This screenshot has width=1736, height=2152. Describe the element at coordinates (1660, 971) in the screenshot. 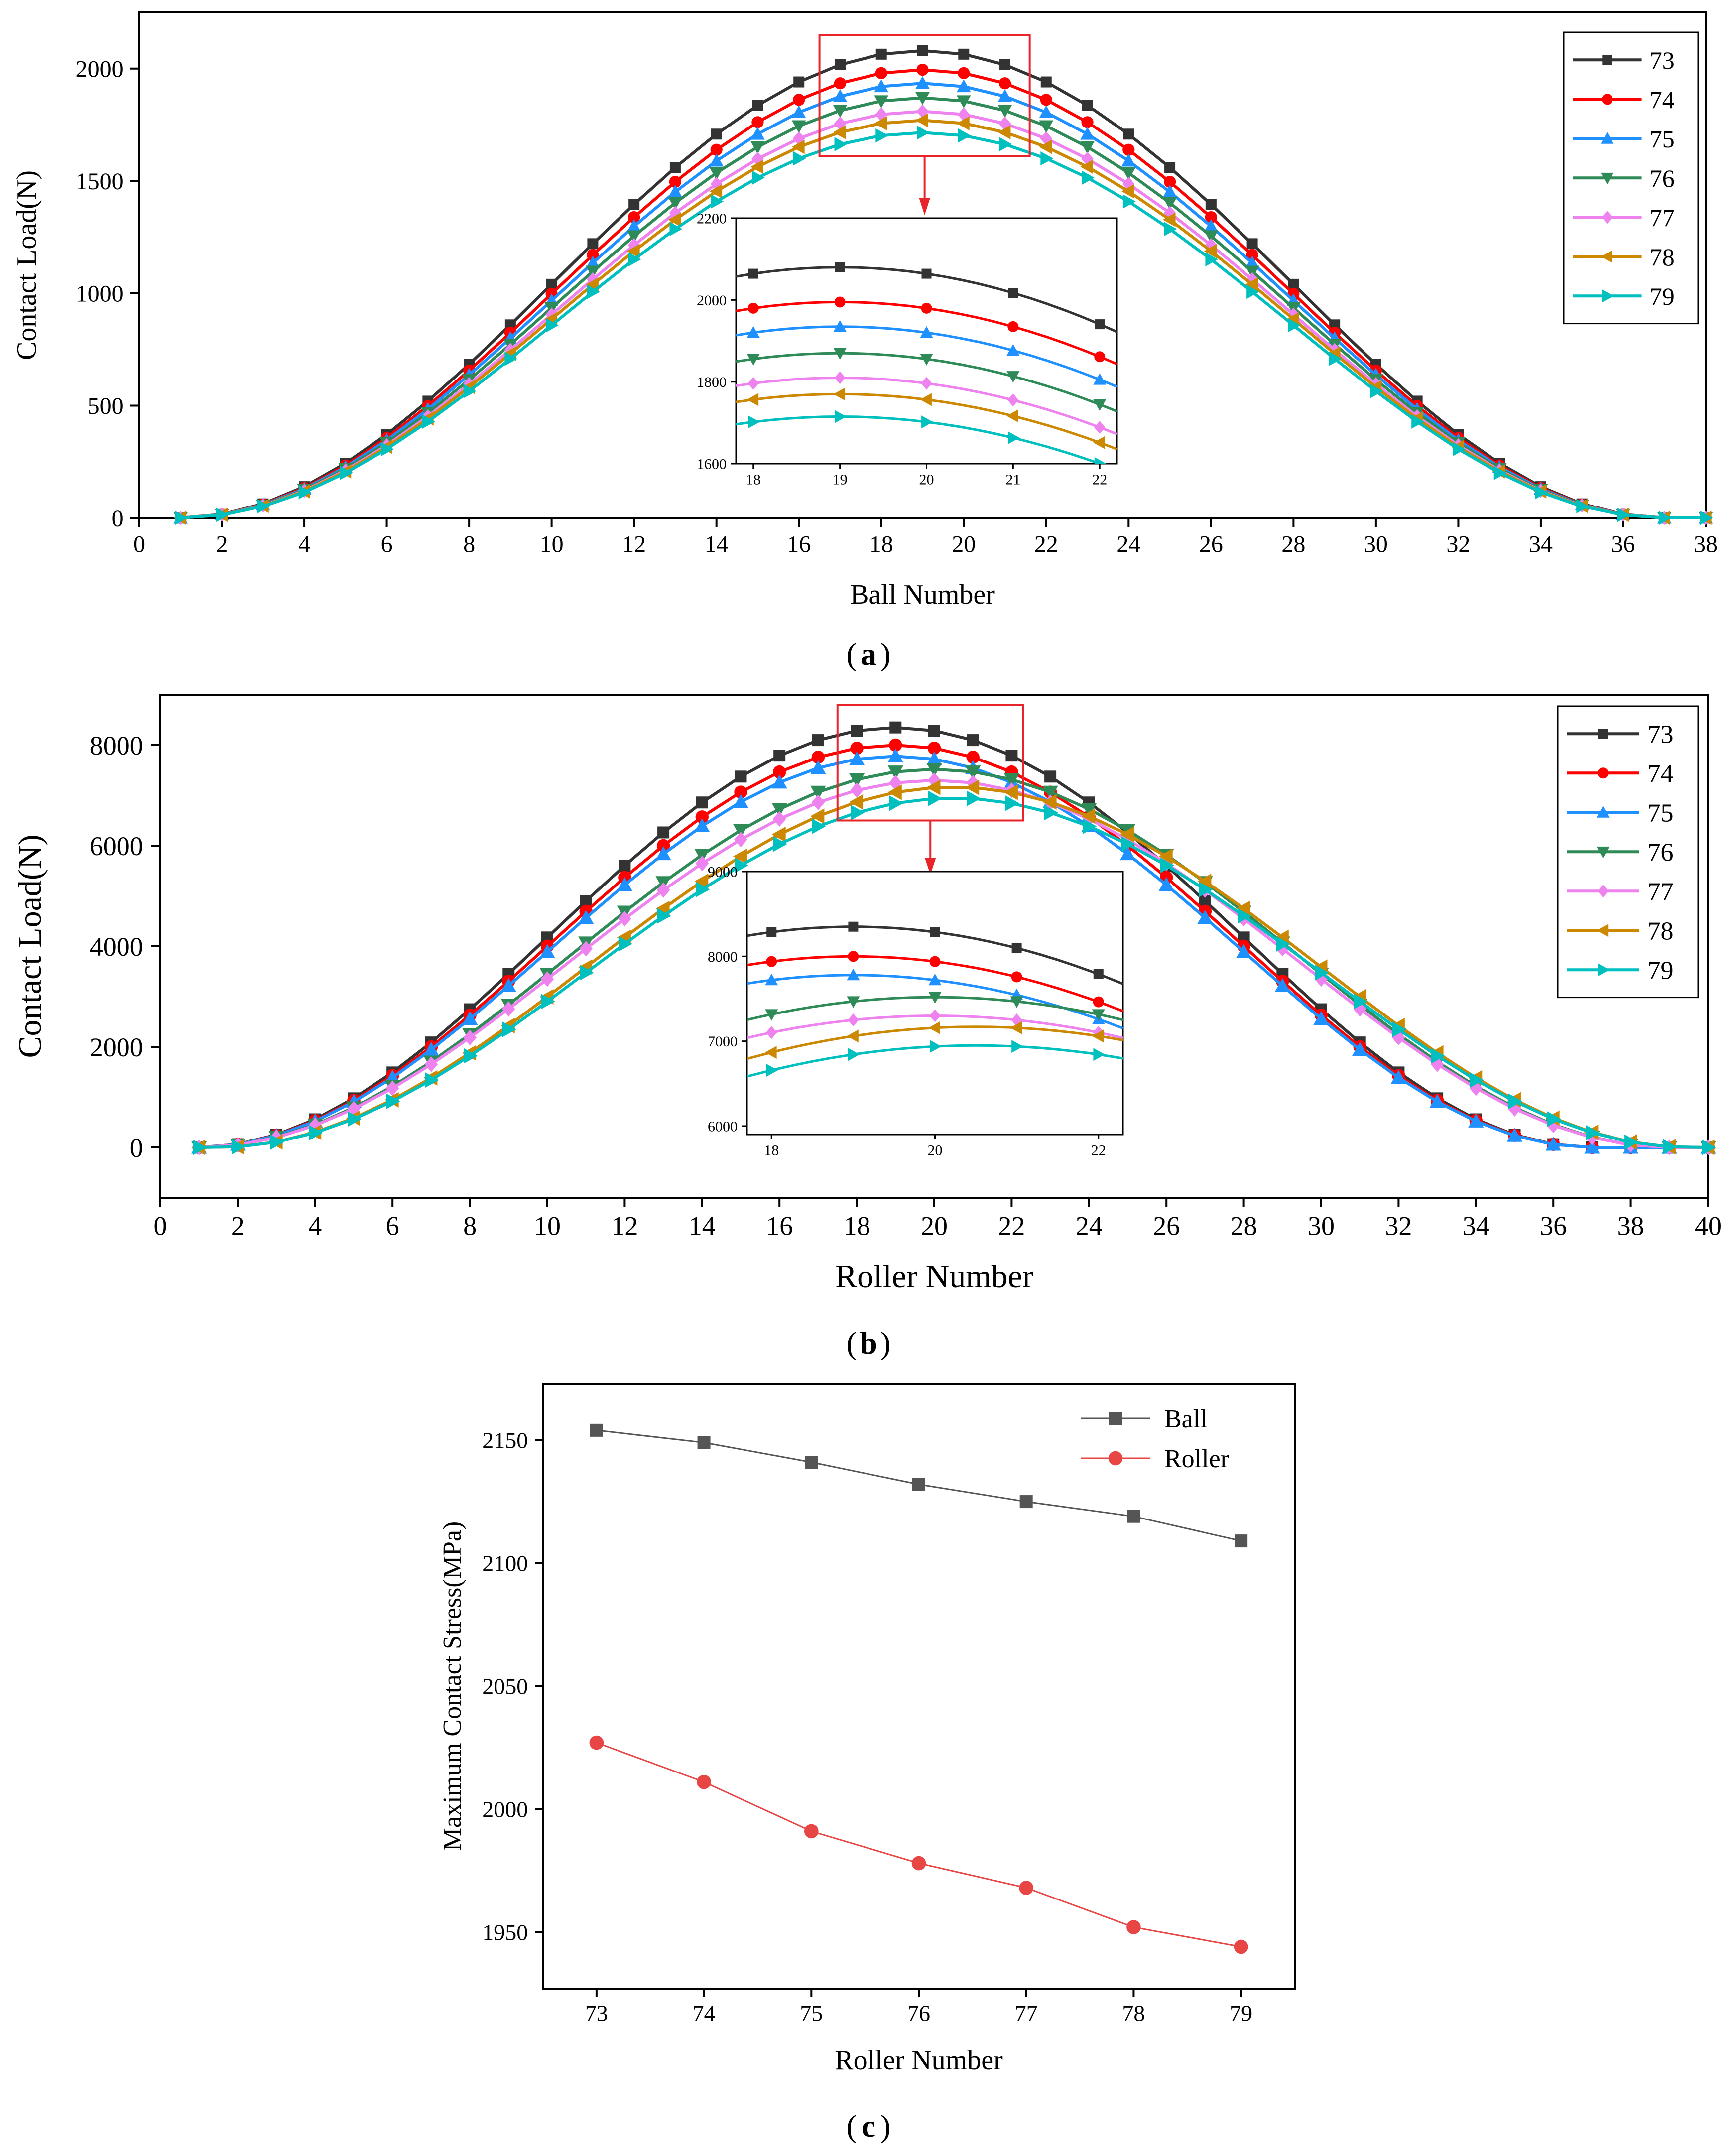

I see `legend-label-79: 79` at that location.